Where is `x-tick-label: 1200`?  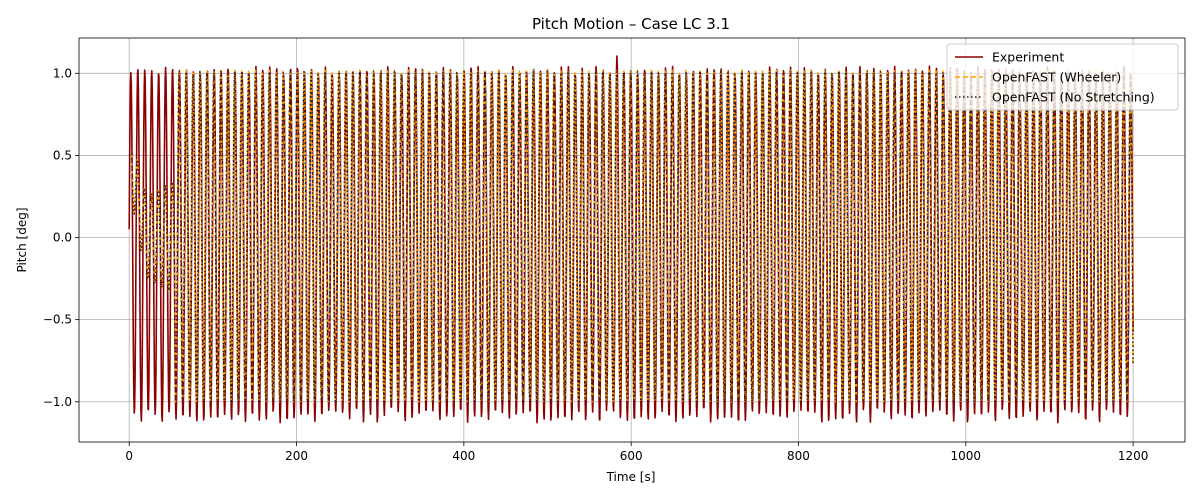 x-tick-label: 1200 is located at coordinates (1133, 456).